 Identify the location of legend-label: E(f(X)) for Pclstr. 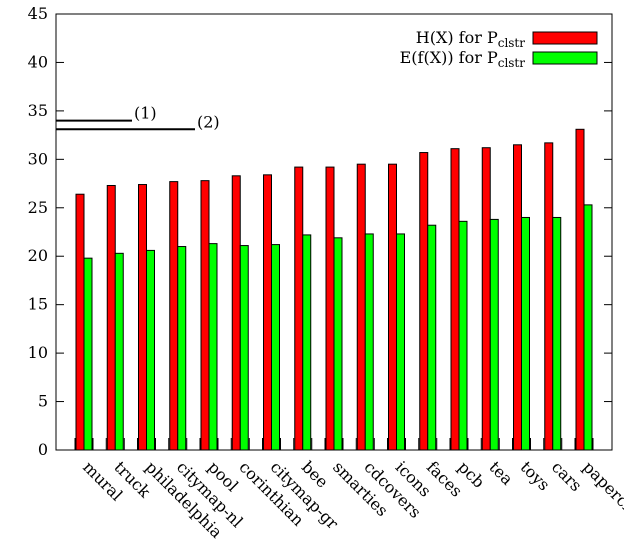
(463, 59).